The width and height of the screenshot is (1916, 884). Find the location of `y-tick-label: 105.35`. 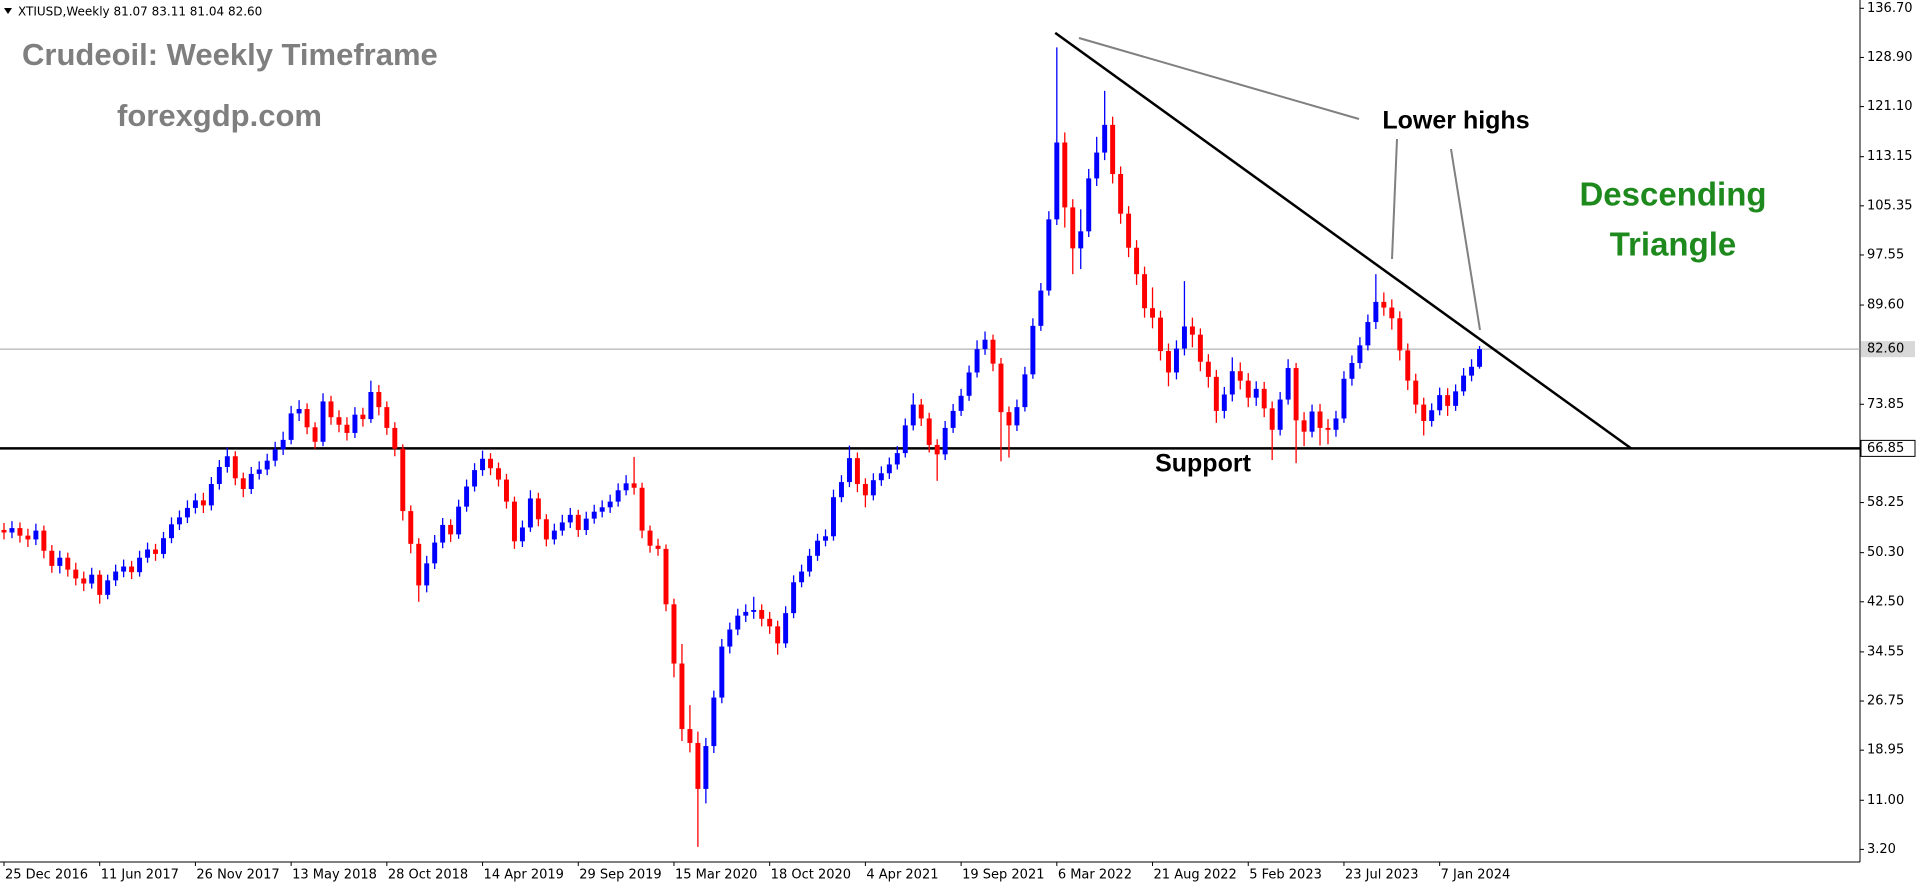

y-tick-label: 105.35 is located at coordinates (1890, 205).